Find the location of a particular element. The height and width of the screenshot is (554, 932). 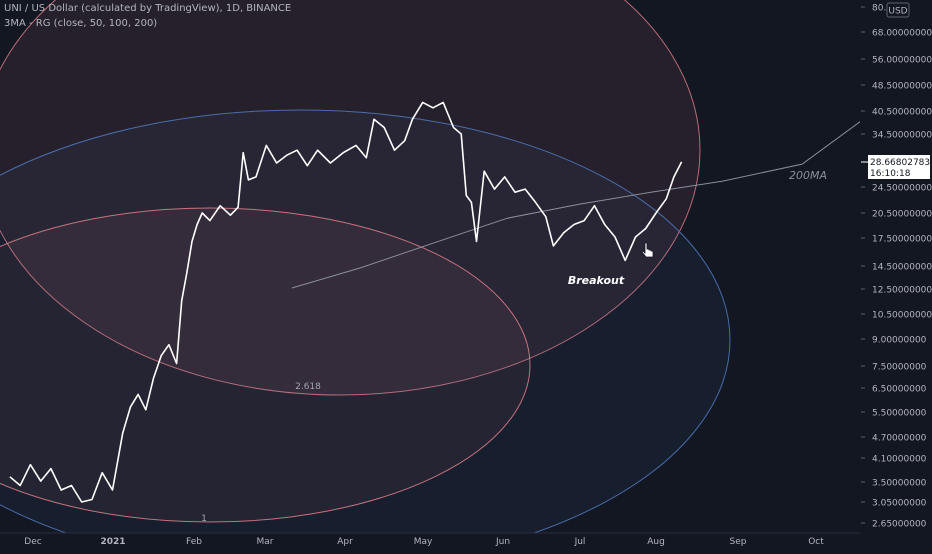

time-tick-label: Jul is located at coordinates (580, 542).